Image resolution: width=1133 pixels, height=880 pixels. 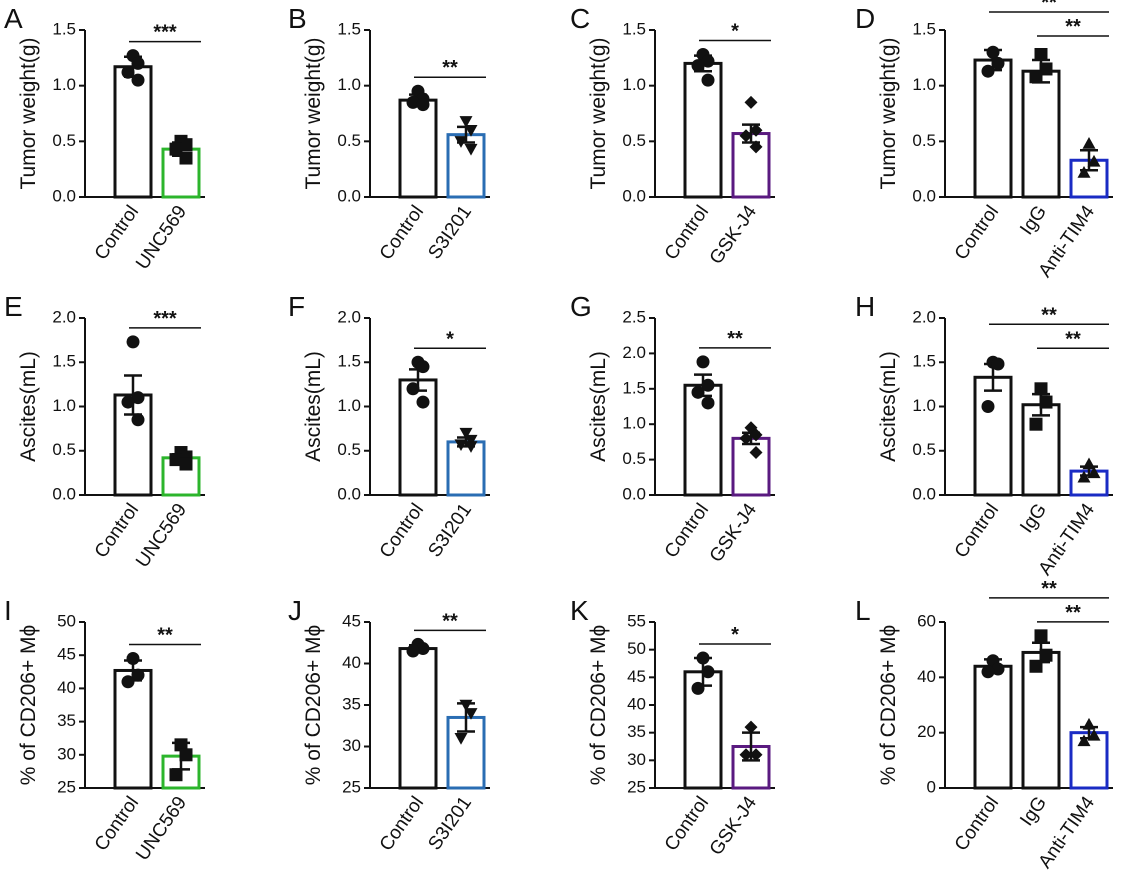 I want to click on y-tick-label: 40, so click(x=66, y=687).